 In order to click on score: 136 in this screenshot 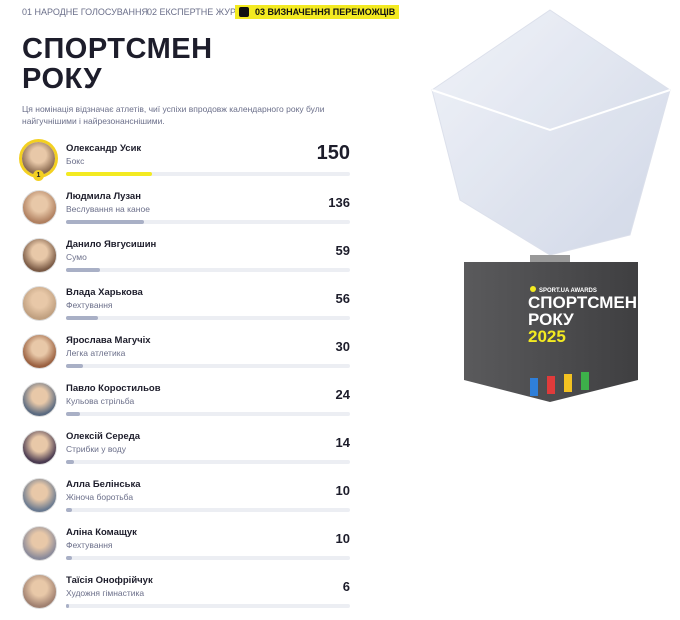, I will do `click(339, 202)`.